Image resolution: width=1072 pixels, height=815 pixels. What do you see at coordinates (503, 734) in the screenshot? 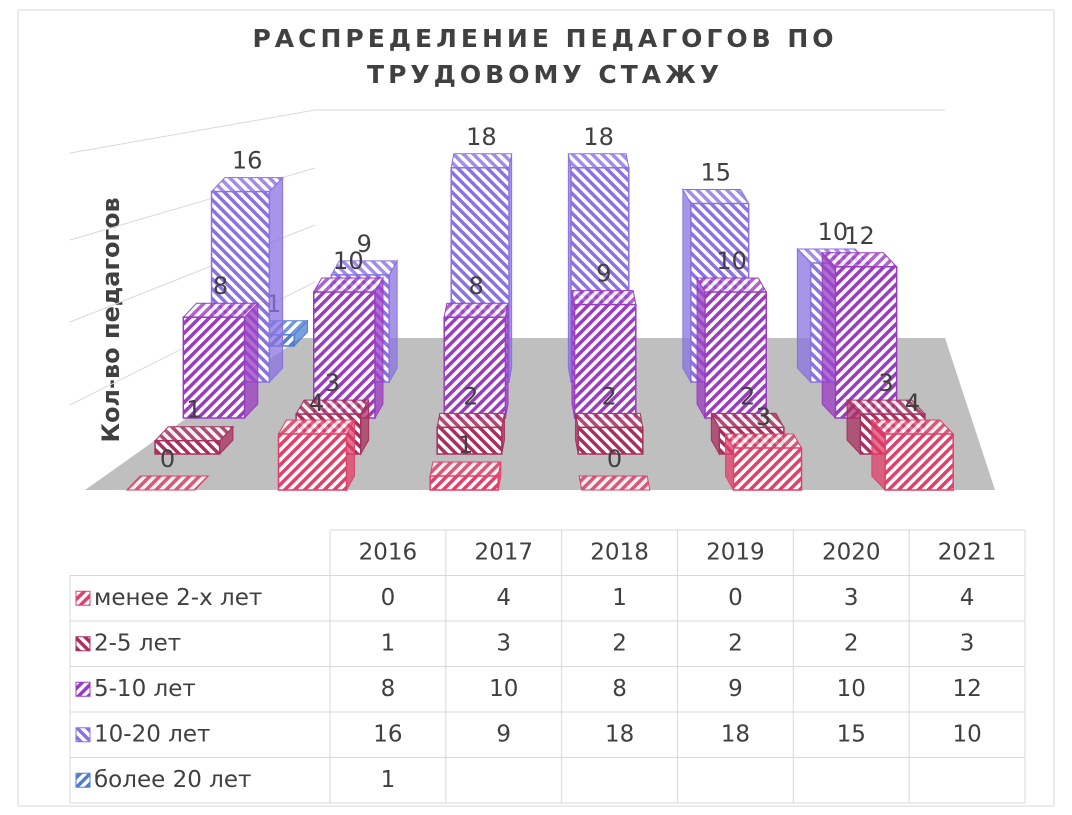
I see `table-value: 9` at bounding box center [503, 734].